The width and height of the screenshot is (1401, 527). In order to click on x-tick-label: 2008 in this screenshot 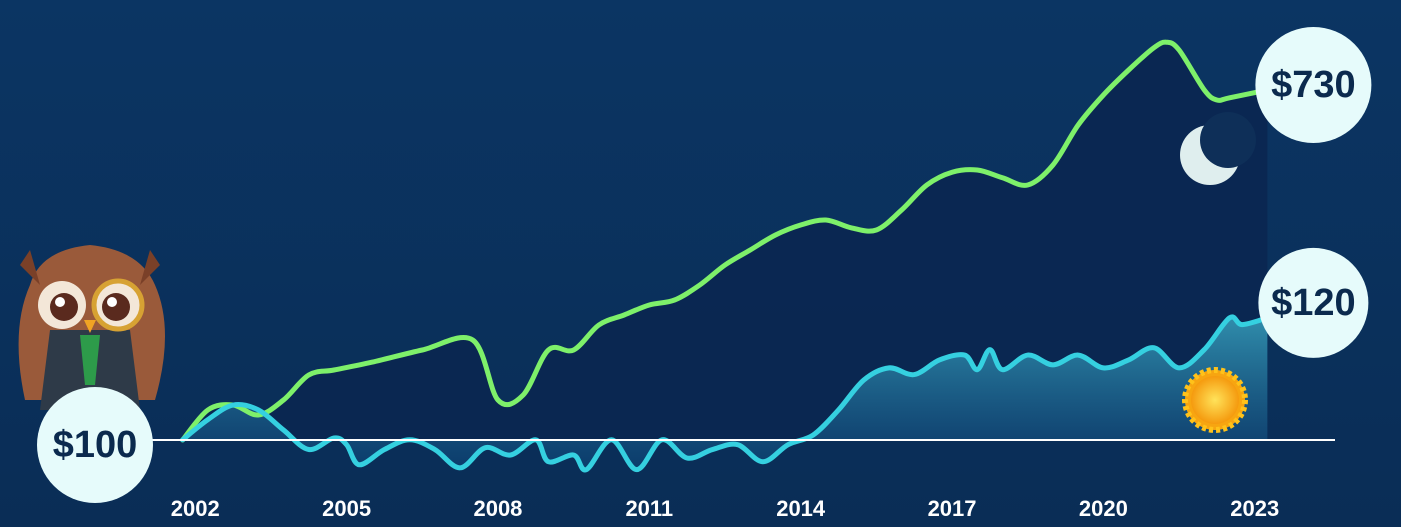, I will do `click(497, 508)`.